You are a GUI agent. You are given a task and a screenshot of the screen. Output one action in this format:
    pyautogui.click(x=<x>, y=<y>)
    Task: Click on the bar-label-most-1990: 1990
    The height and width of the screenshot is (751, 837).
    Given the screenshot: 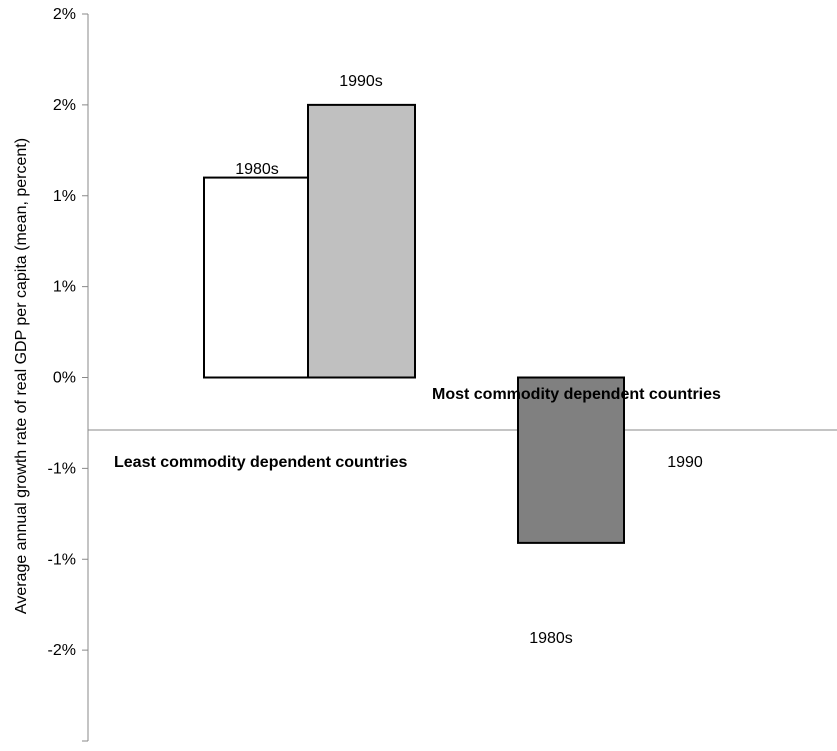 What is the action you would take?
    pyautogui.click(x=685, y=462)
    